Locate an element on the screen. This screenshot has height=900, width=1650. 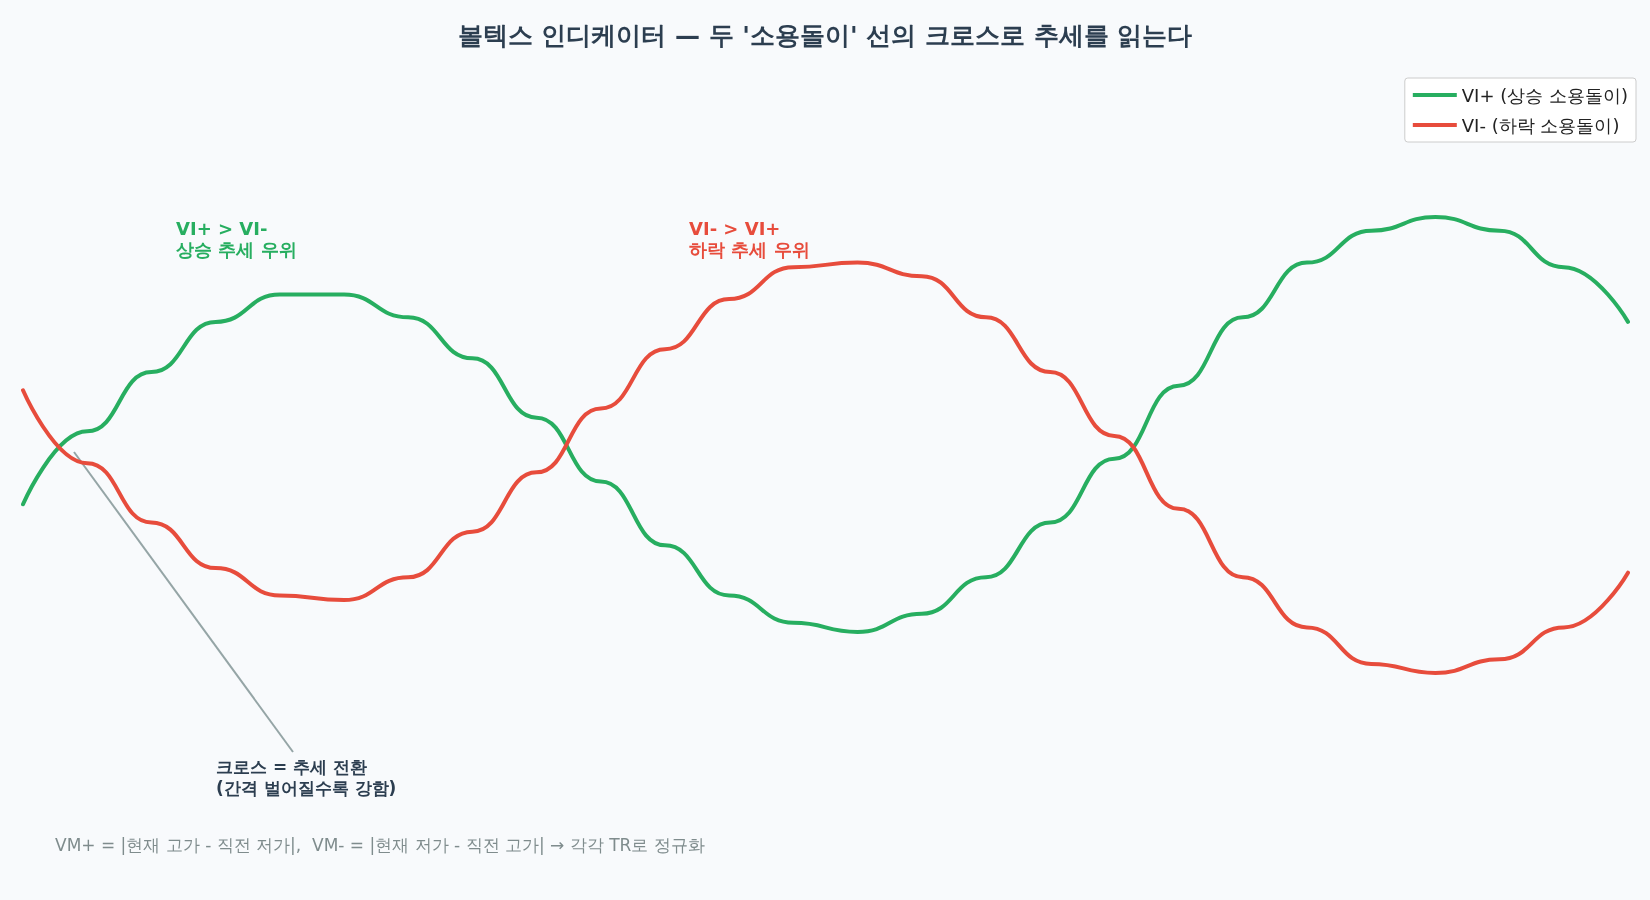
chart-title: 볼텍스 인디케이터 — 두 '소용돌이' 선의 크로스로 추세를 읽는다 is located at coordinates (825, 35).